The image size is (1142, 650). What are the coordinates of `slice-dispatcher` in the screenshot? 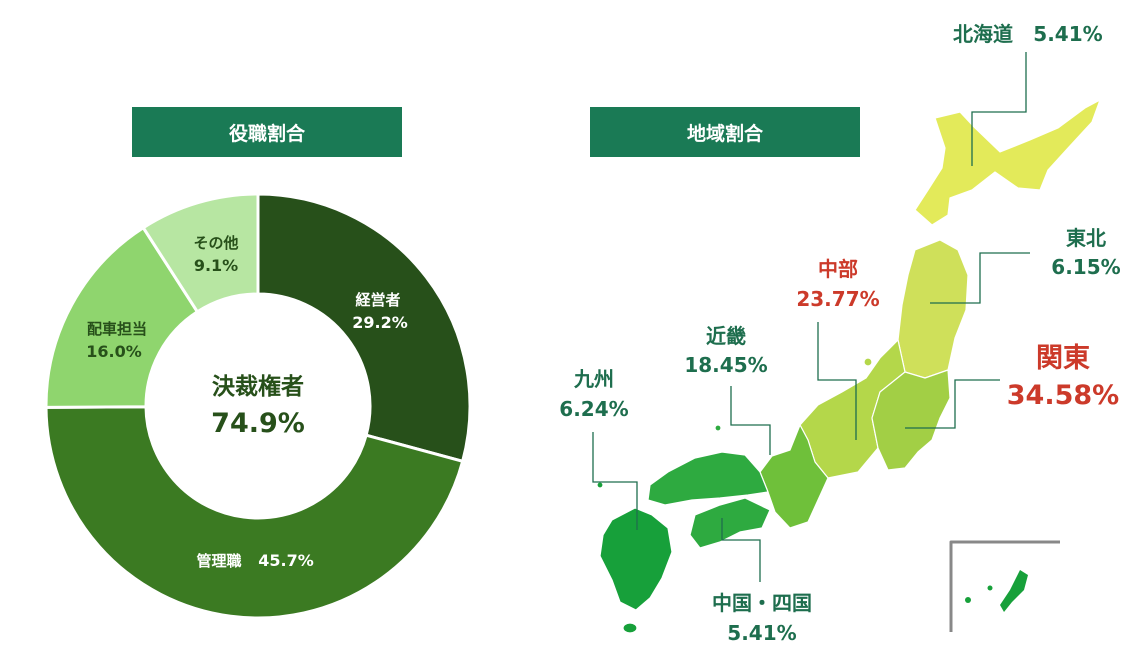 It's located at (122, 317).